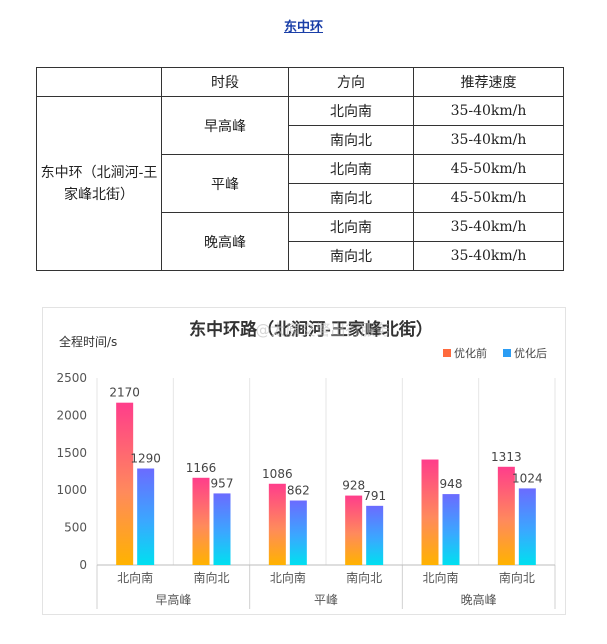  I want to click on y-axis-label: 全程时间/s, so click(88, 341).